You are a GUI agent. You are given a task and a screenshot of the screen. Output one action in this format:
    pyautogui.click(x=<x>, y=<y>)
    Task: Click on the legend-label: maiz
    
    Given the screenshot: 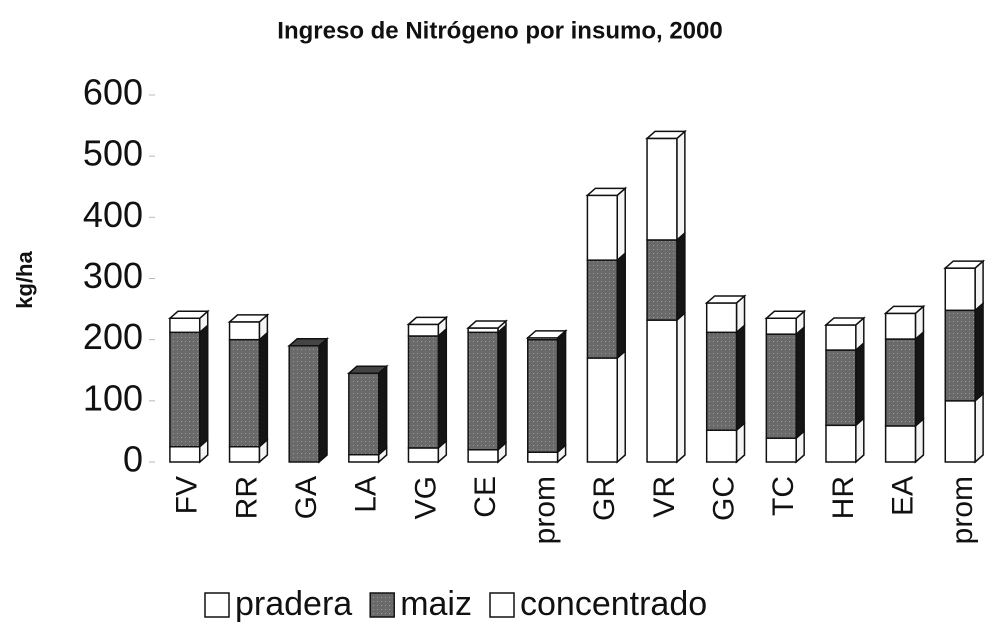 What is the action you would take?
    pyautogui.click(x=436, y=604)
    